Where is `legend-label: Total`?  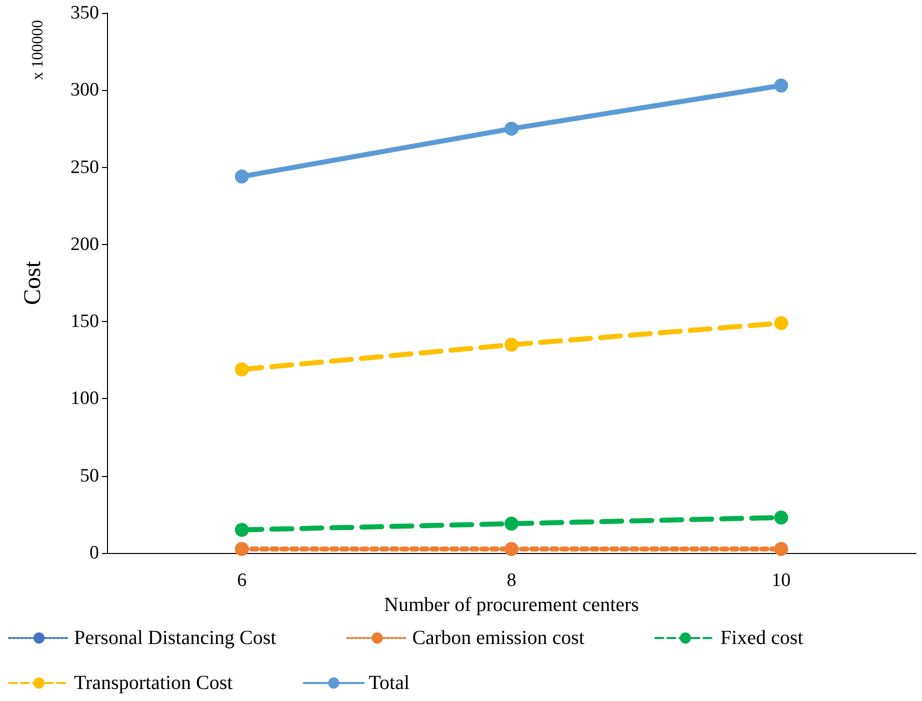 legend-label: Total is located at coordinates (389, 683).